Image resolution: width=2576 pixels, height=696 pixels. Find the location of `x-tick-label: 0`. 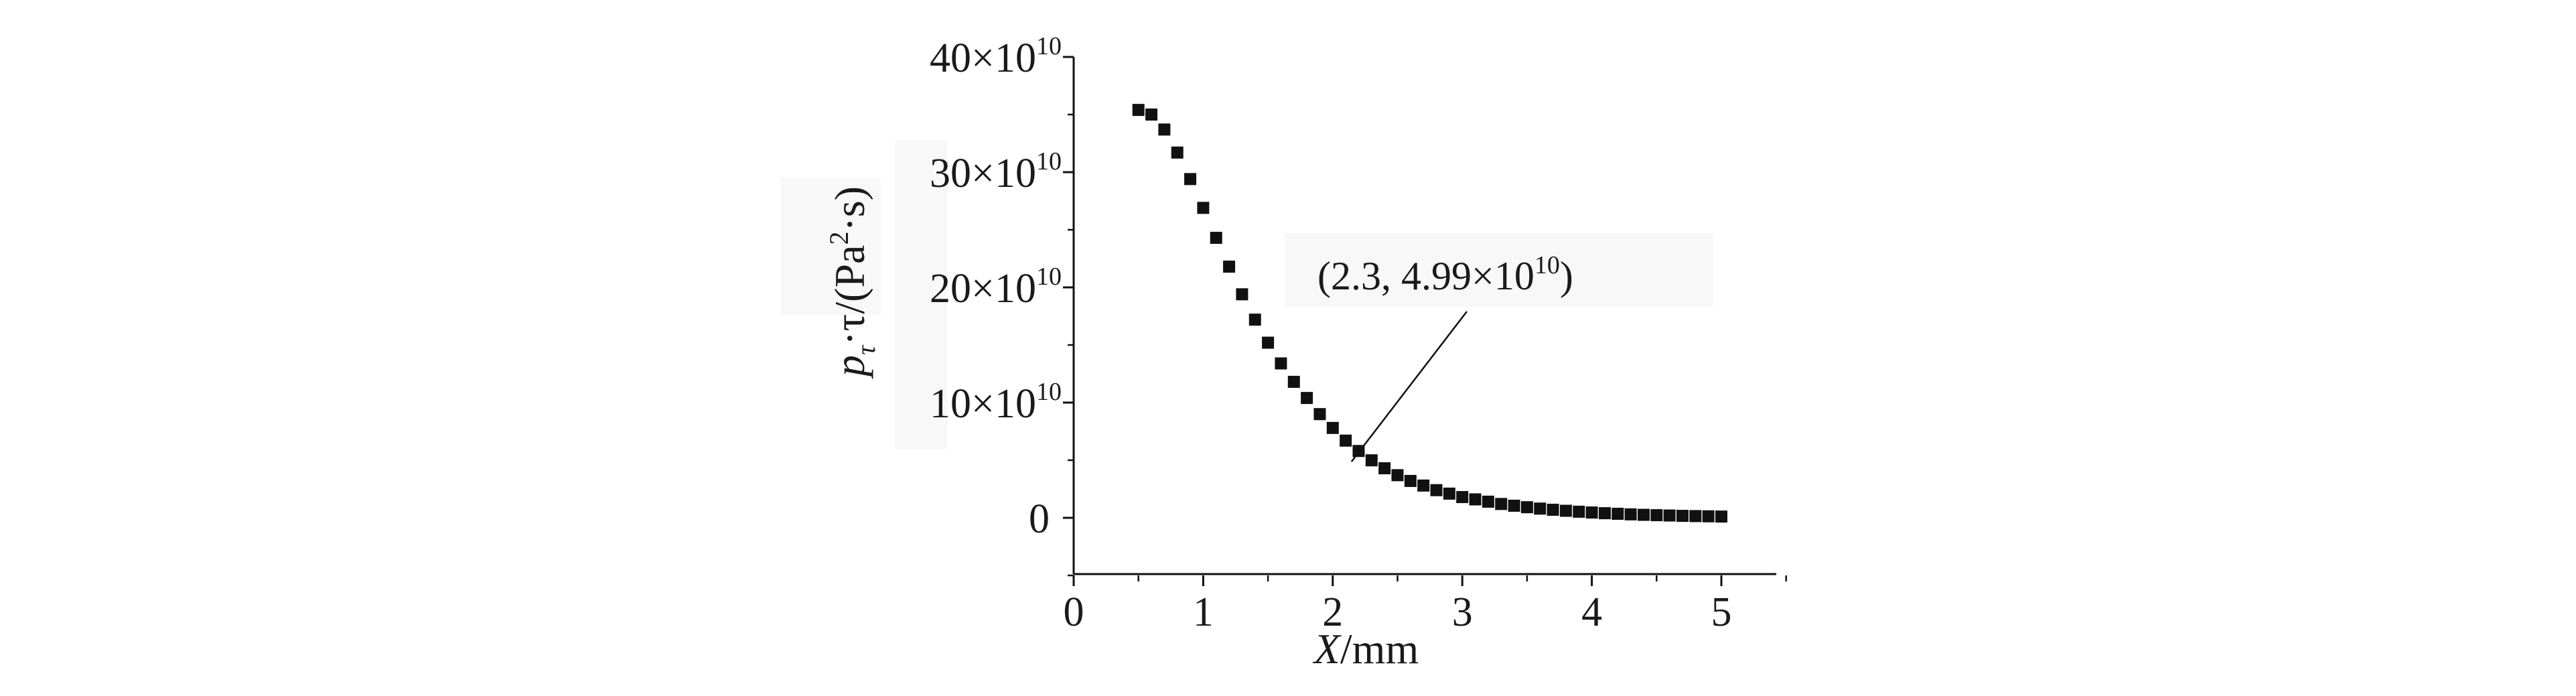

x-tick-label: 0 is located at coordinates (1074, 612).